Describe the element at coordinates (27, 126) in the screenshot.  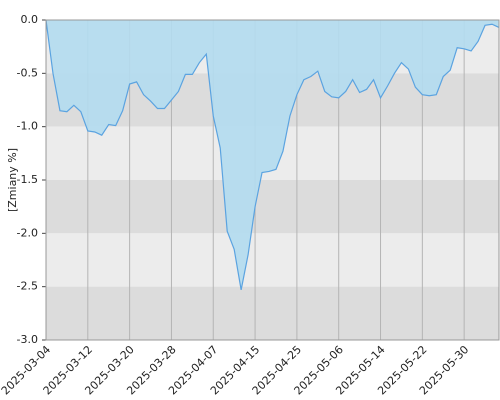
I see `y-tick-label: -1.0` at that location.